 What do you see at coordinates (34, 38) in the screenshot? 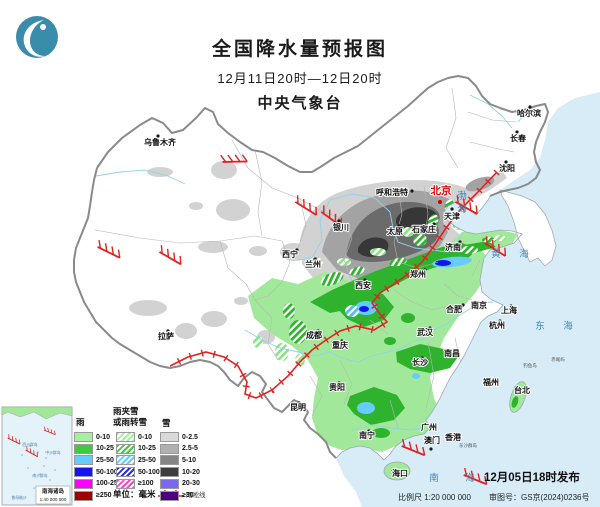
I see `logo-swirl` at bounding box center [34, 38].